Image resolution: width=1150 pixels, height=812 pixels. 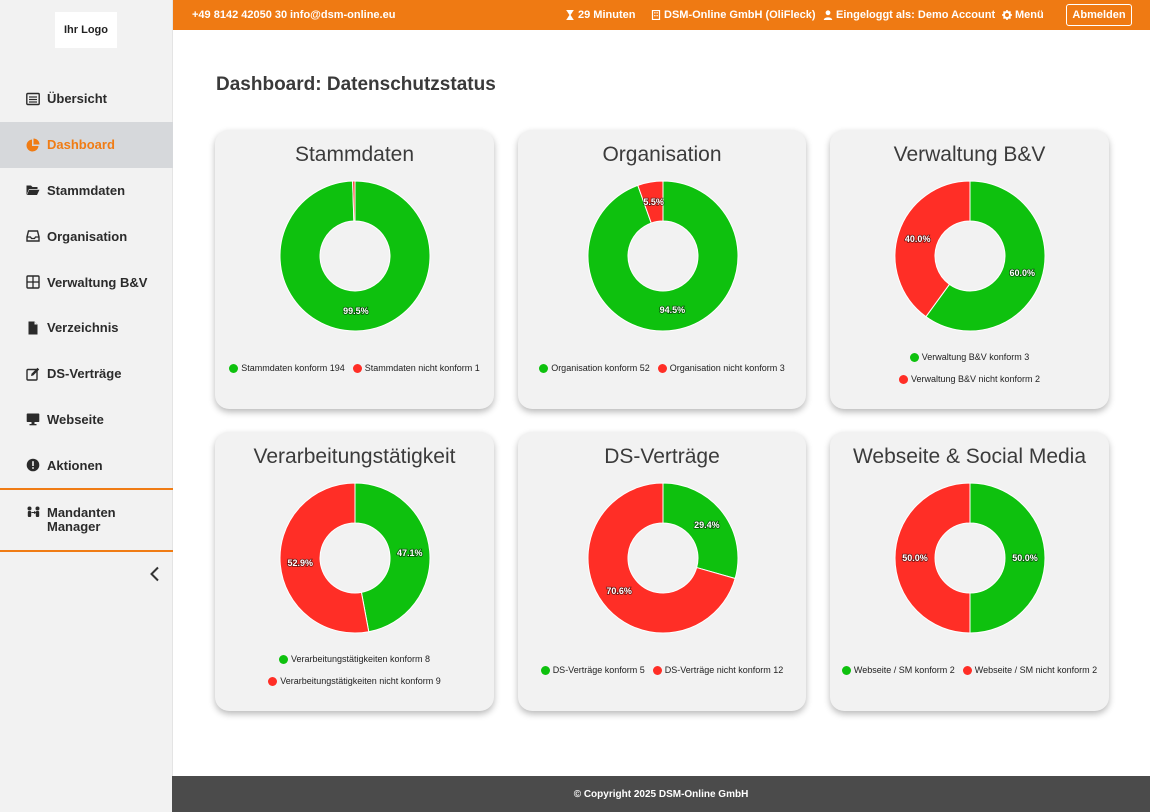 What do you see at coordinates (354, 681) in the screenshot?
I see `legend-item: Verarbeitungstätigkeiten nicht konform 9` at bounding box center [354, 681].